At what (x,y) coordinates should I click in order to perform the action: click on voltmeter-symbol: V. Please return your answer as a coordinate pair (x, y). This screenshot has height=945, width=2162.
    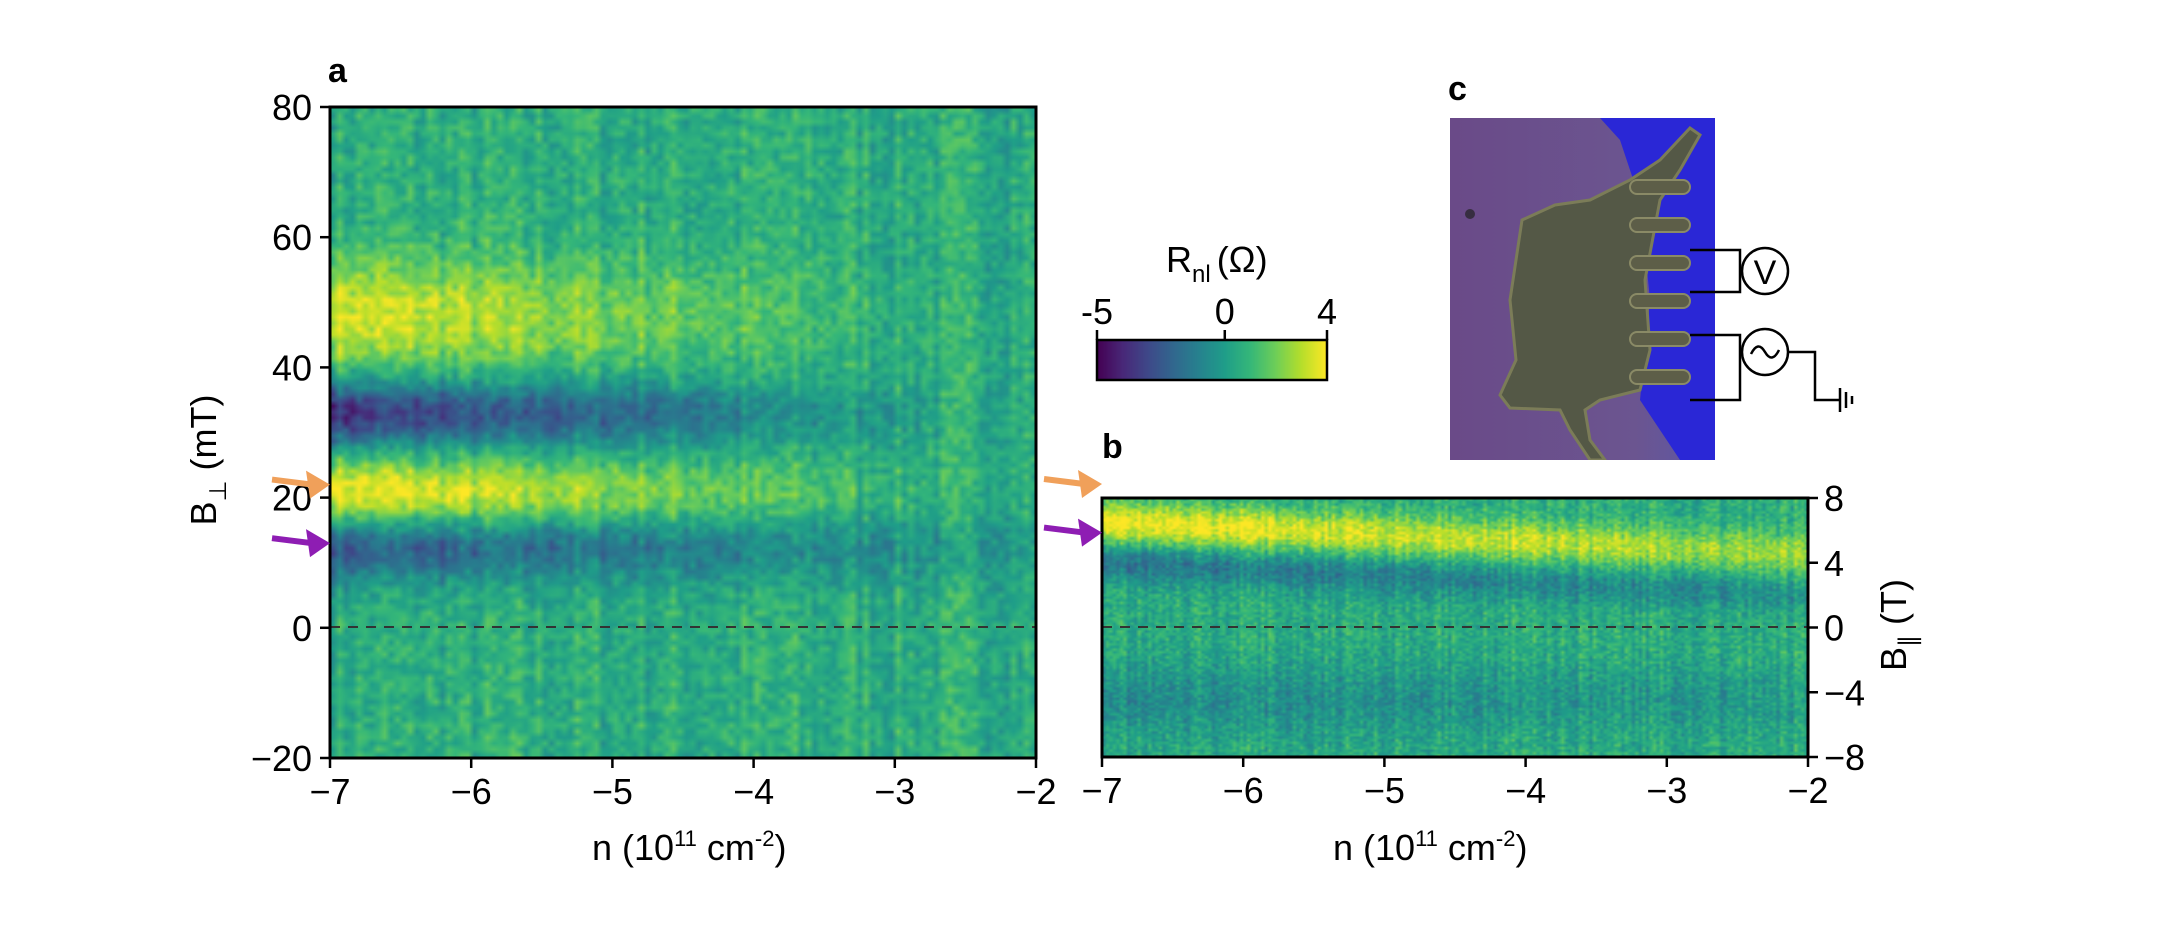
    Looking at the image, I should click on (1765, 273).